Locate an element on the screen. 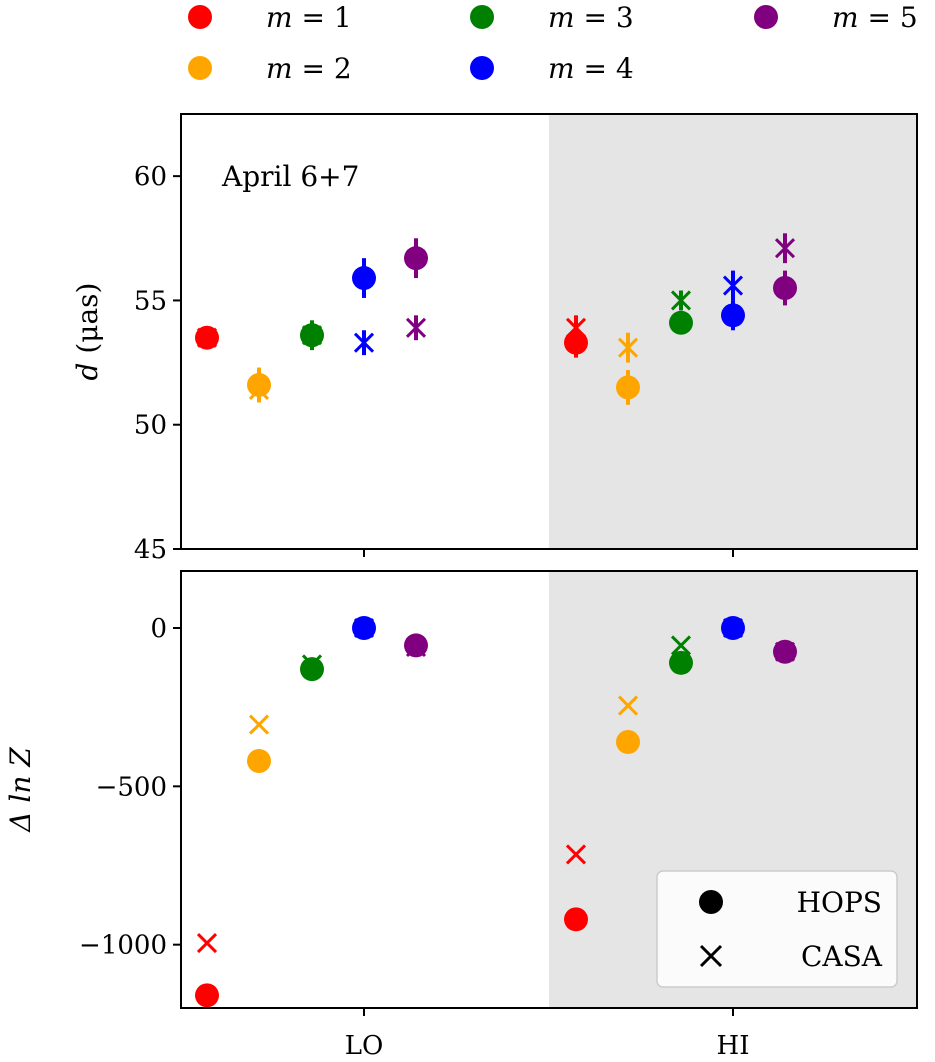  marker-legend-label-hops: HOPS is located at coordinates (839, 902).